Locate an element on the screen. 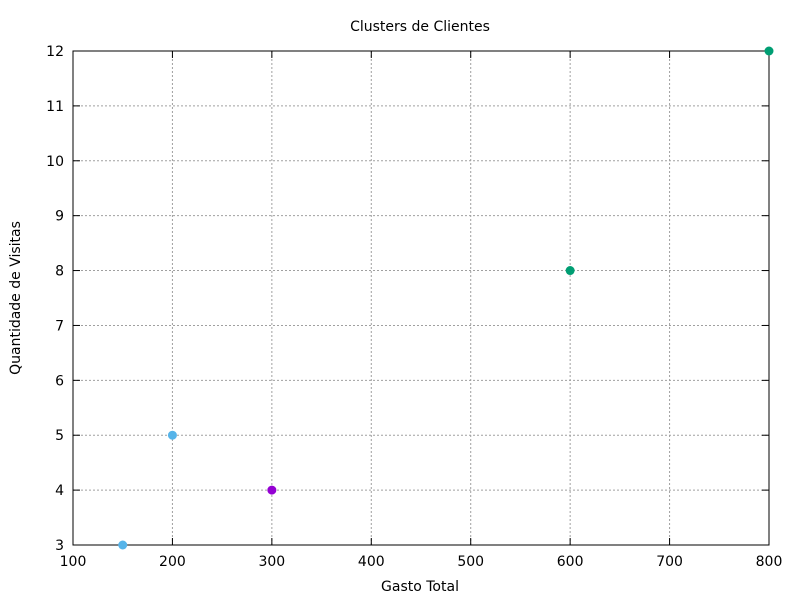 Image resolution: width=800 pixels, height=600 pixels. y-tick-label: 5 is located at coordinates (59, 436).